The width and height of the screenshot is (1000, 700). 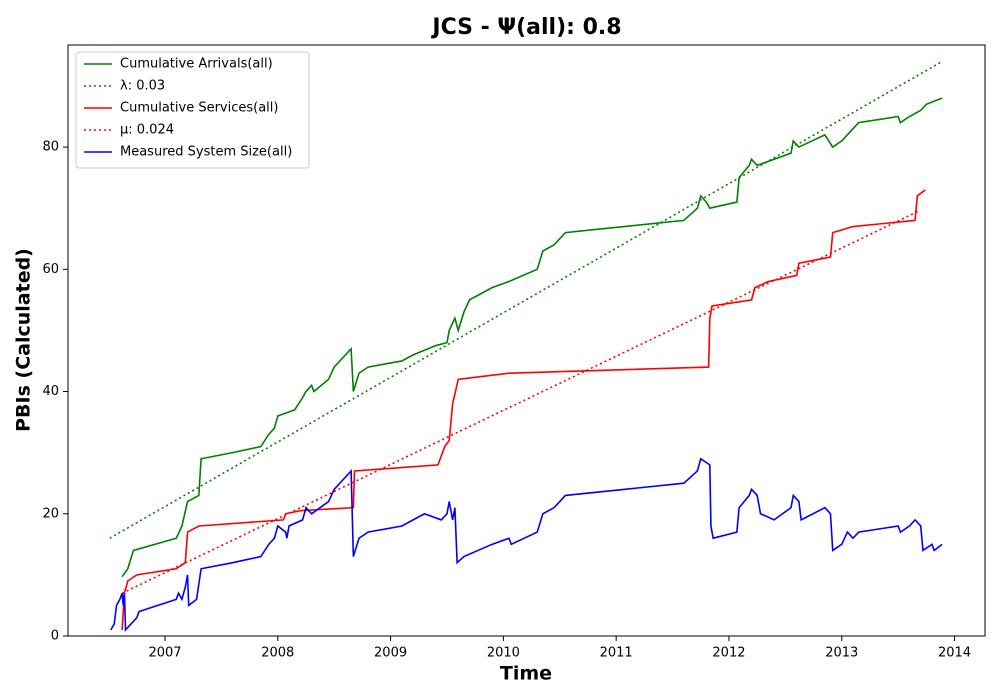 What do you see at coordinates (390, 653) in the screenshot?
I see `x-tick-label: 2009` at bounding box center [390, 653].